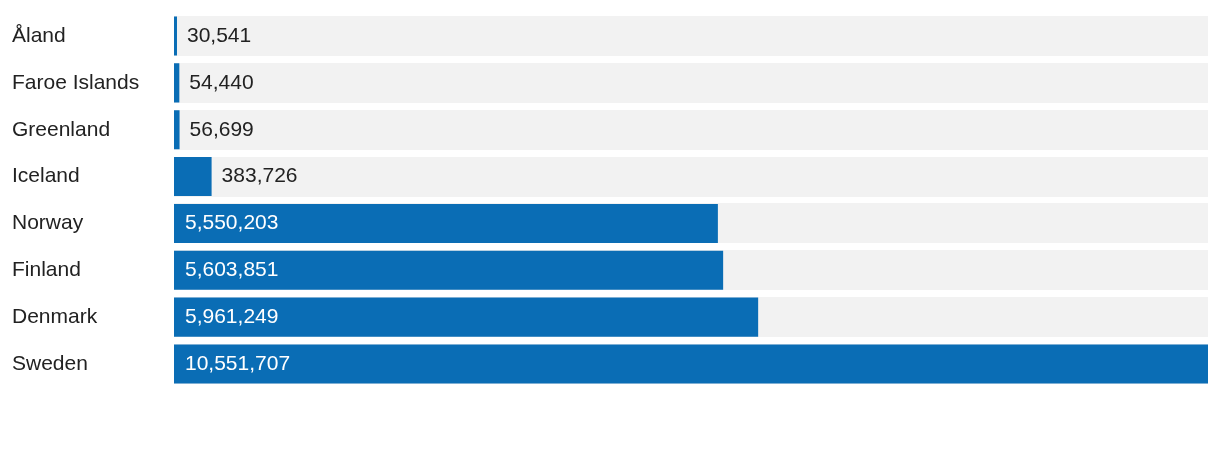  I want to click on data-label: 10,551,707, so click(238, 362).